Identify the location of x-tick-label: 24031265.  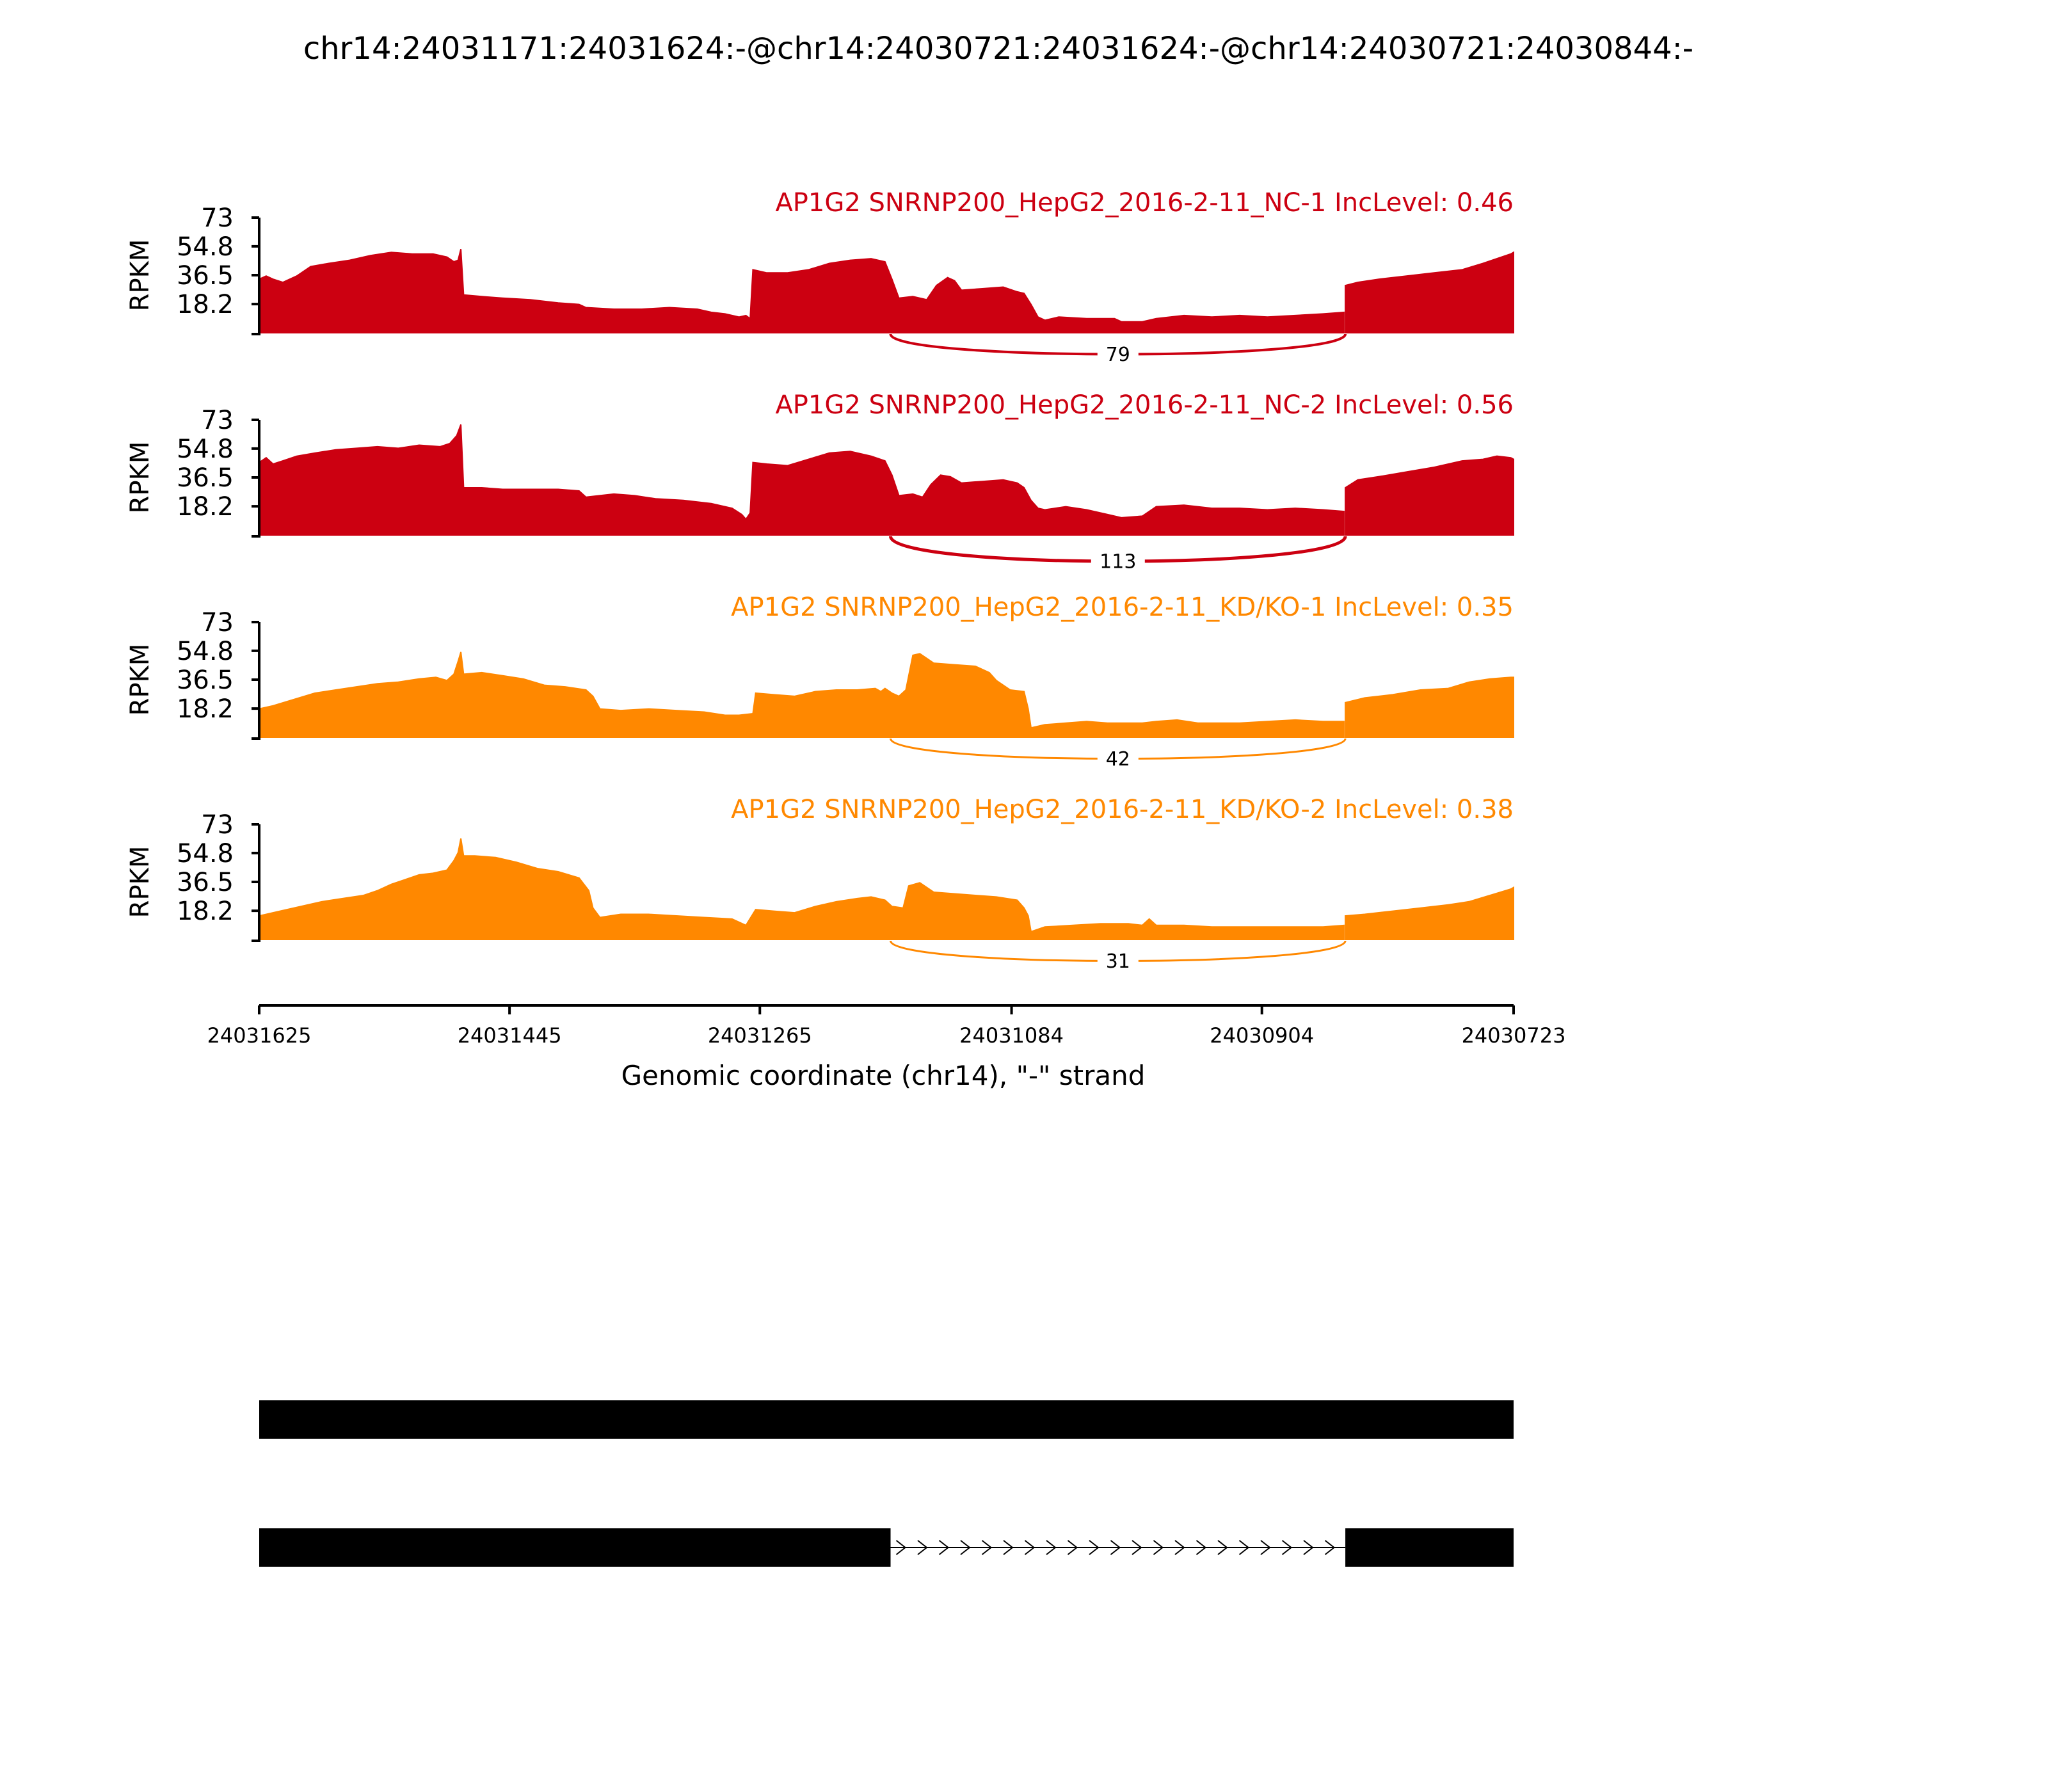
(760, 1035).